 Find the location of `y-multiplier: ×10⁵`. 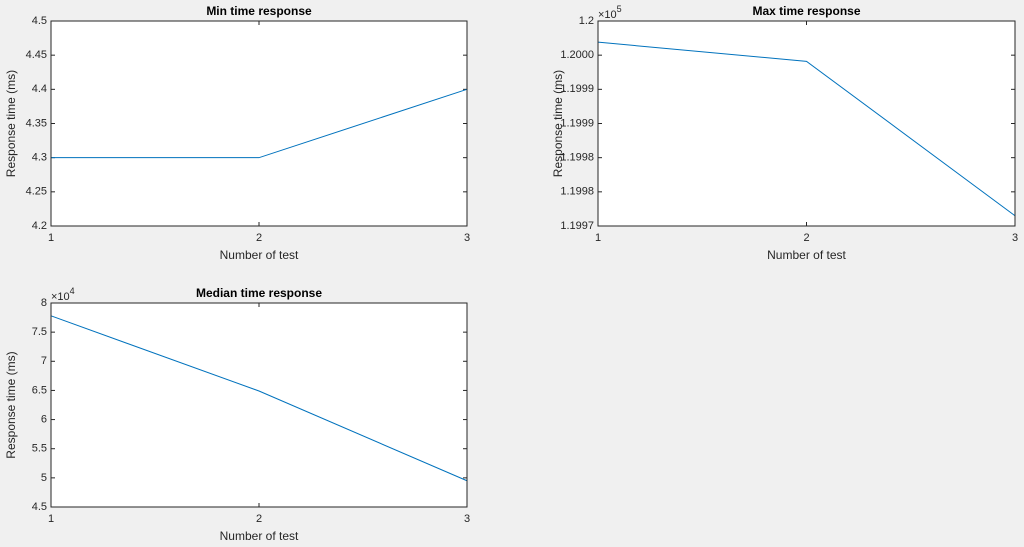

y-multiplier: ×10⁵ is located at coordinates (610, 12).